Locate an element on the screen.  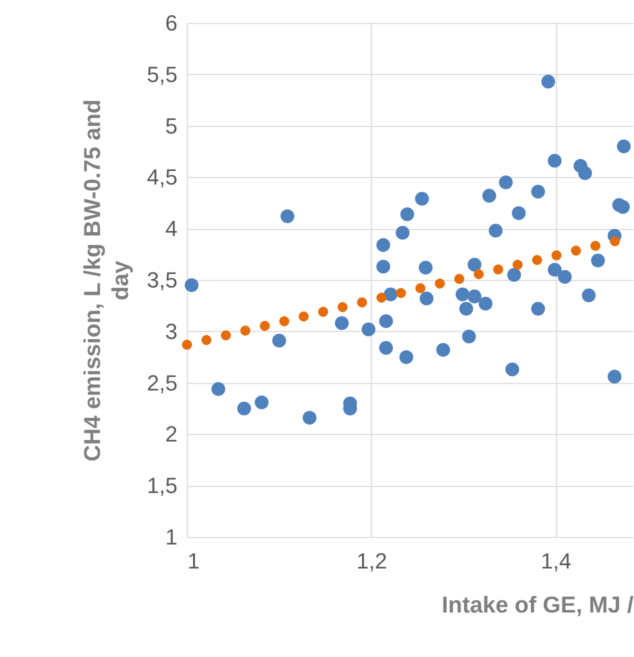
y-tick-label: 6 is located at coordinates (171, 23).